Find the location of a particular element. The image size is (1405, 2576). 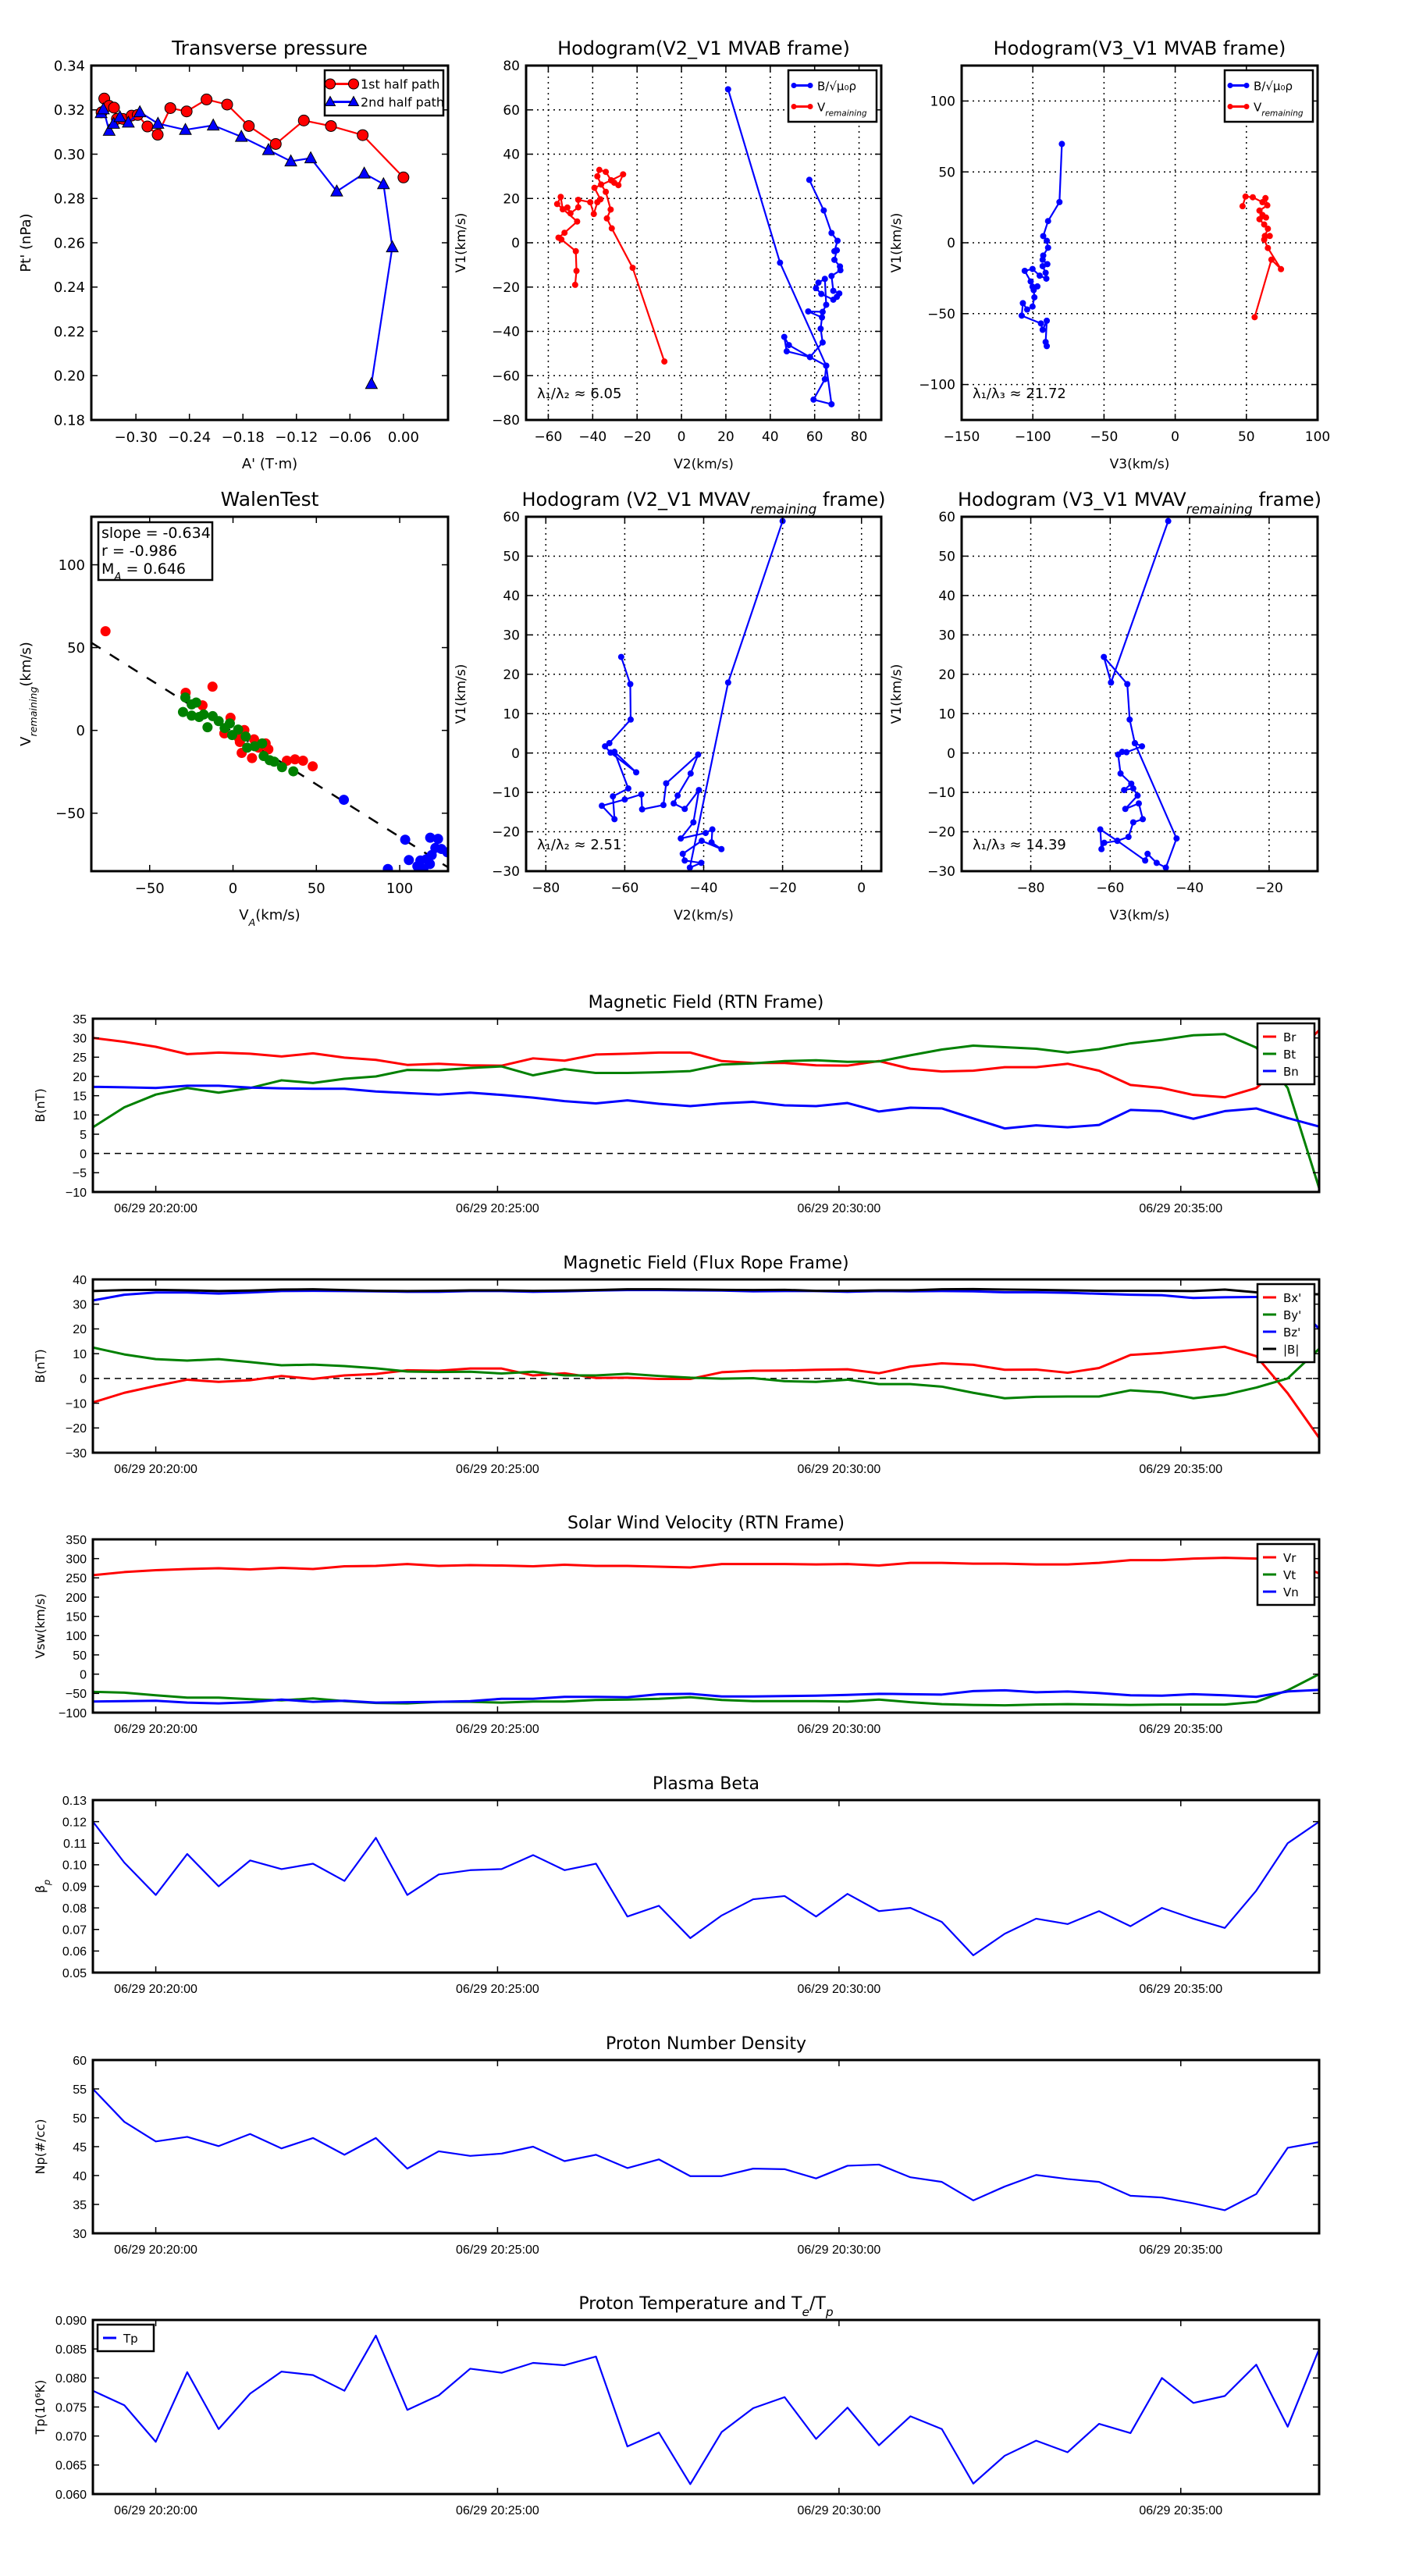

x-tick-label: 100 is located at coordinates (399, 889).